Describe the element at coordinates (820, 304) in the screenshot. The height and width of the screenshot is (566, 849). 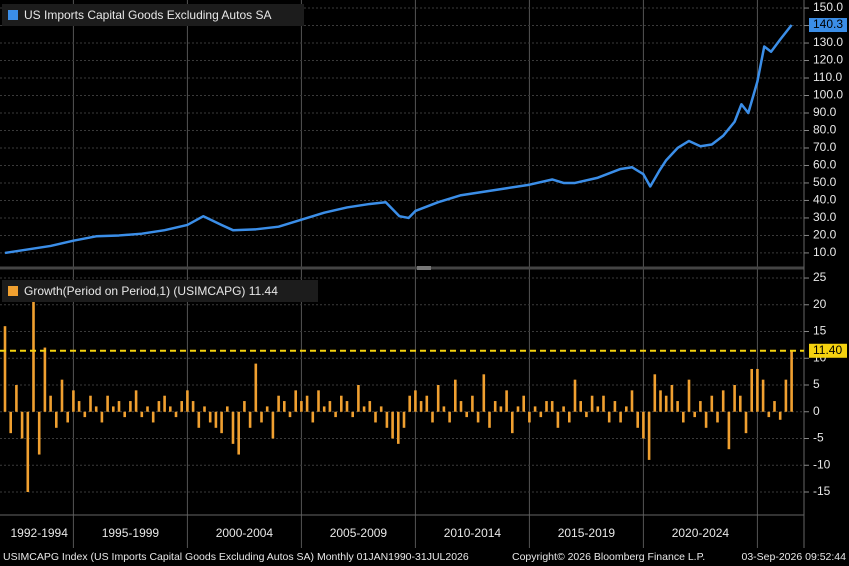
I see `y-tick-label: 20` at that location.